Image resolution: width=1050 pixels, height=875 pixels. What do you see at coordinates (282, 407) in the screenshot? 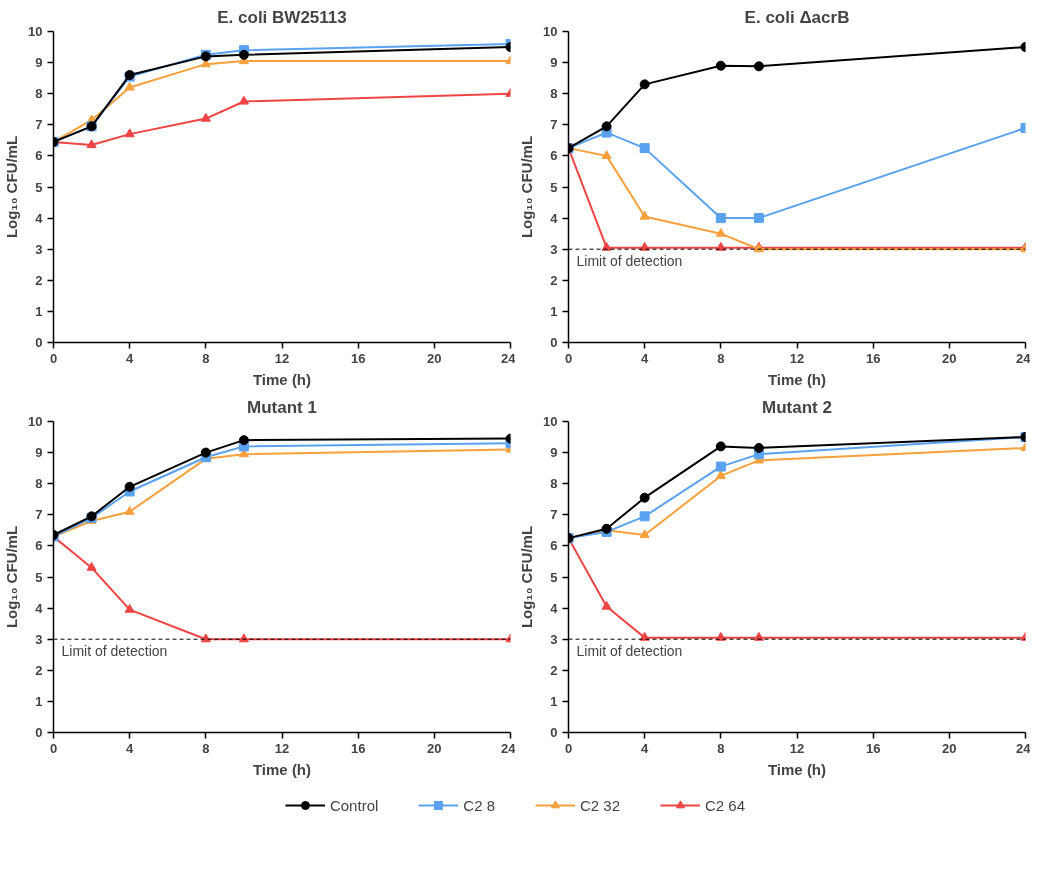
I see `chart-title: Mutant 1` at bounding box center [282, 407].